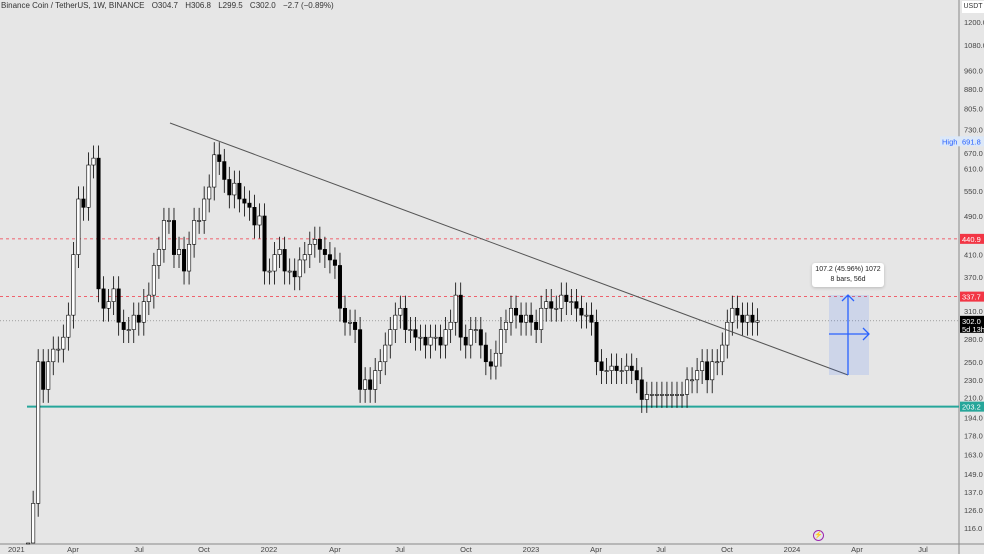 The height and width of the screenshot is (554, 984). I want to click on x-tick-label: 2021, so click(16, 549).